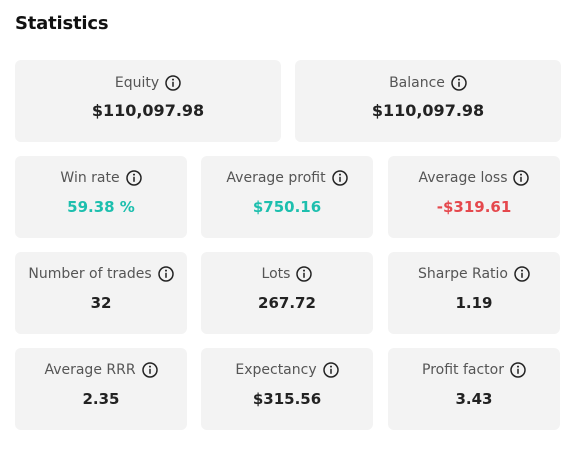 This screenshot has width=567, height=450. I want to click on stat-label-row: Profit factor, so click(474, 370).